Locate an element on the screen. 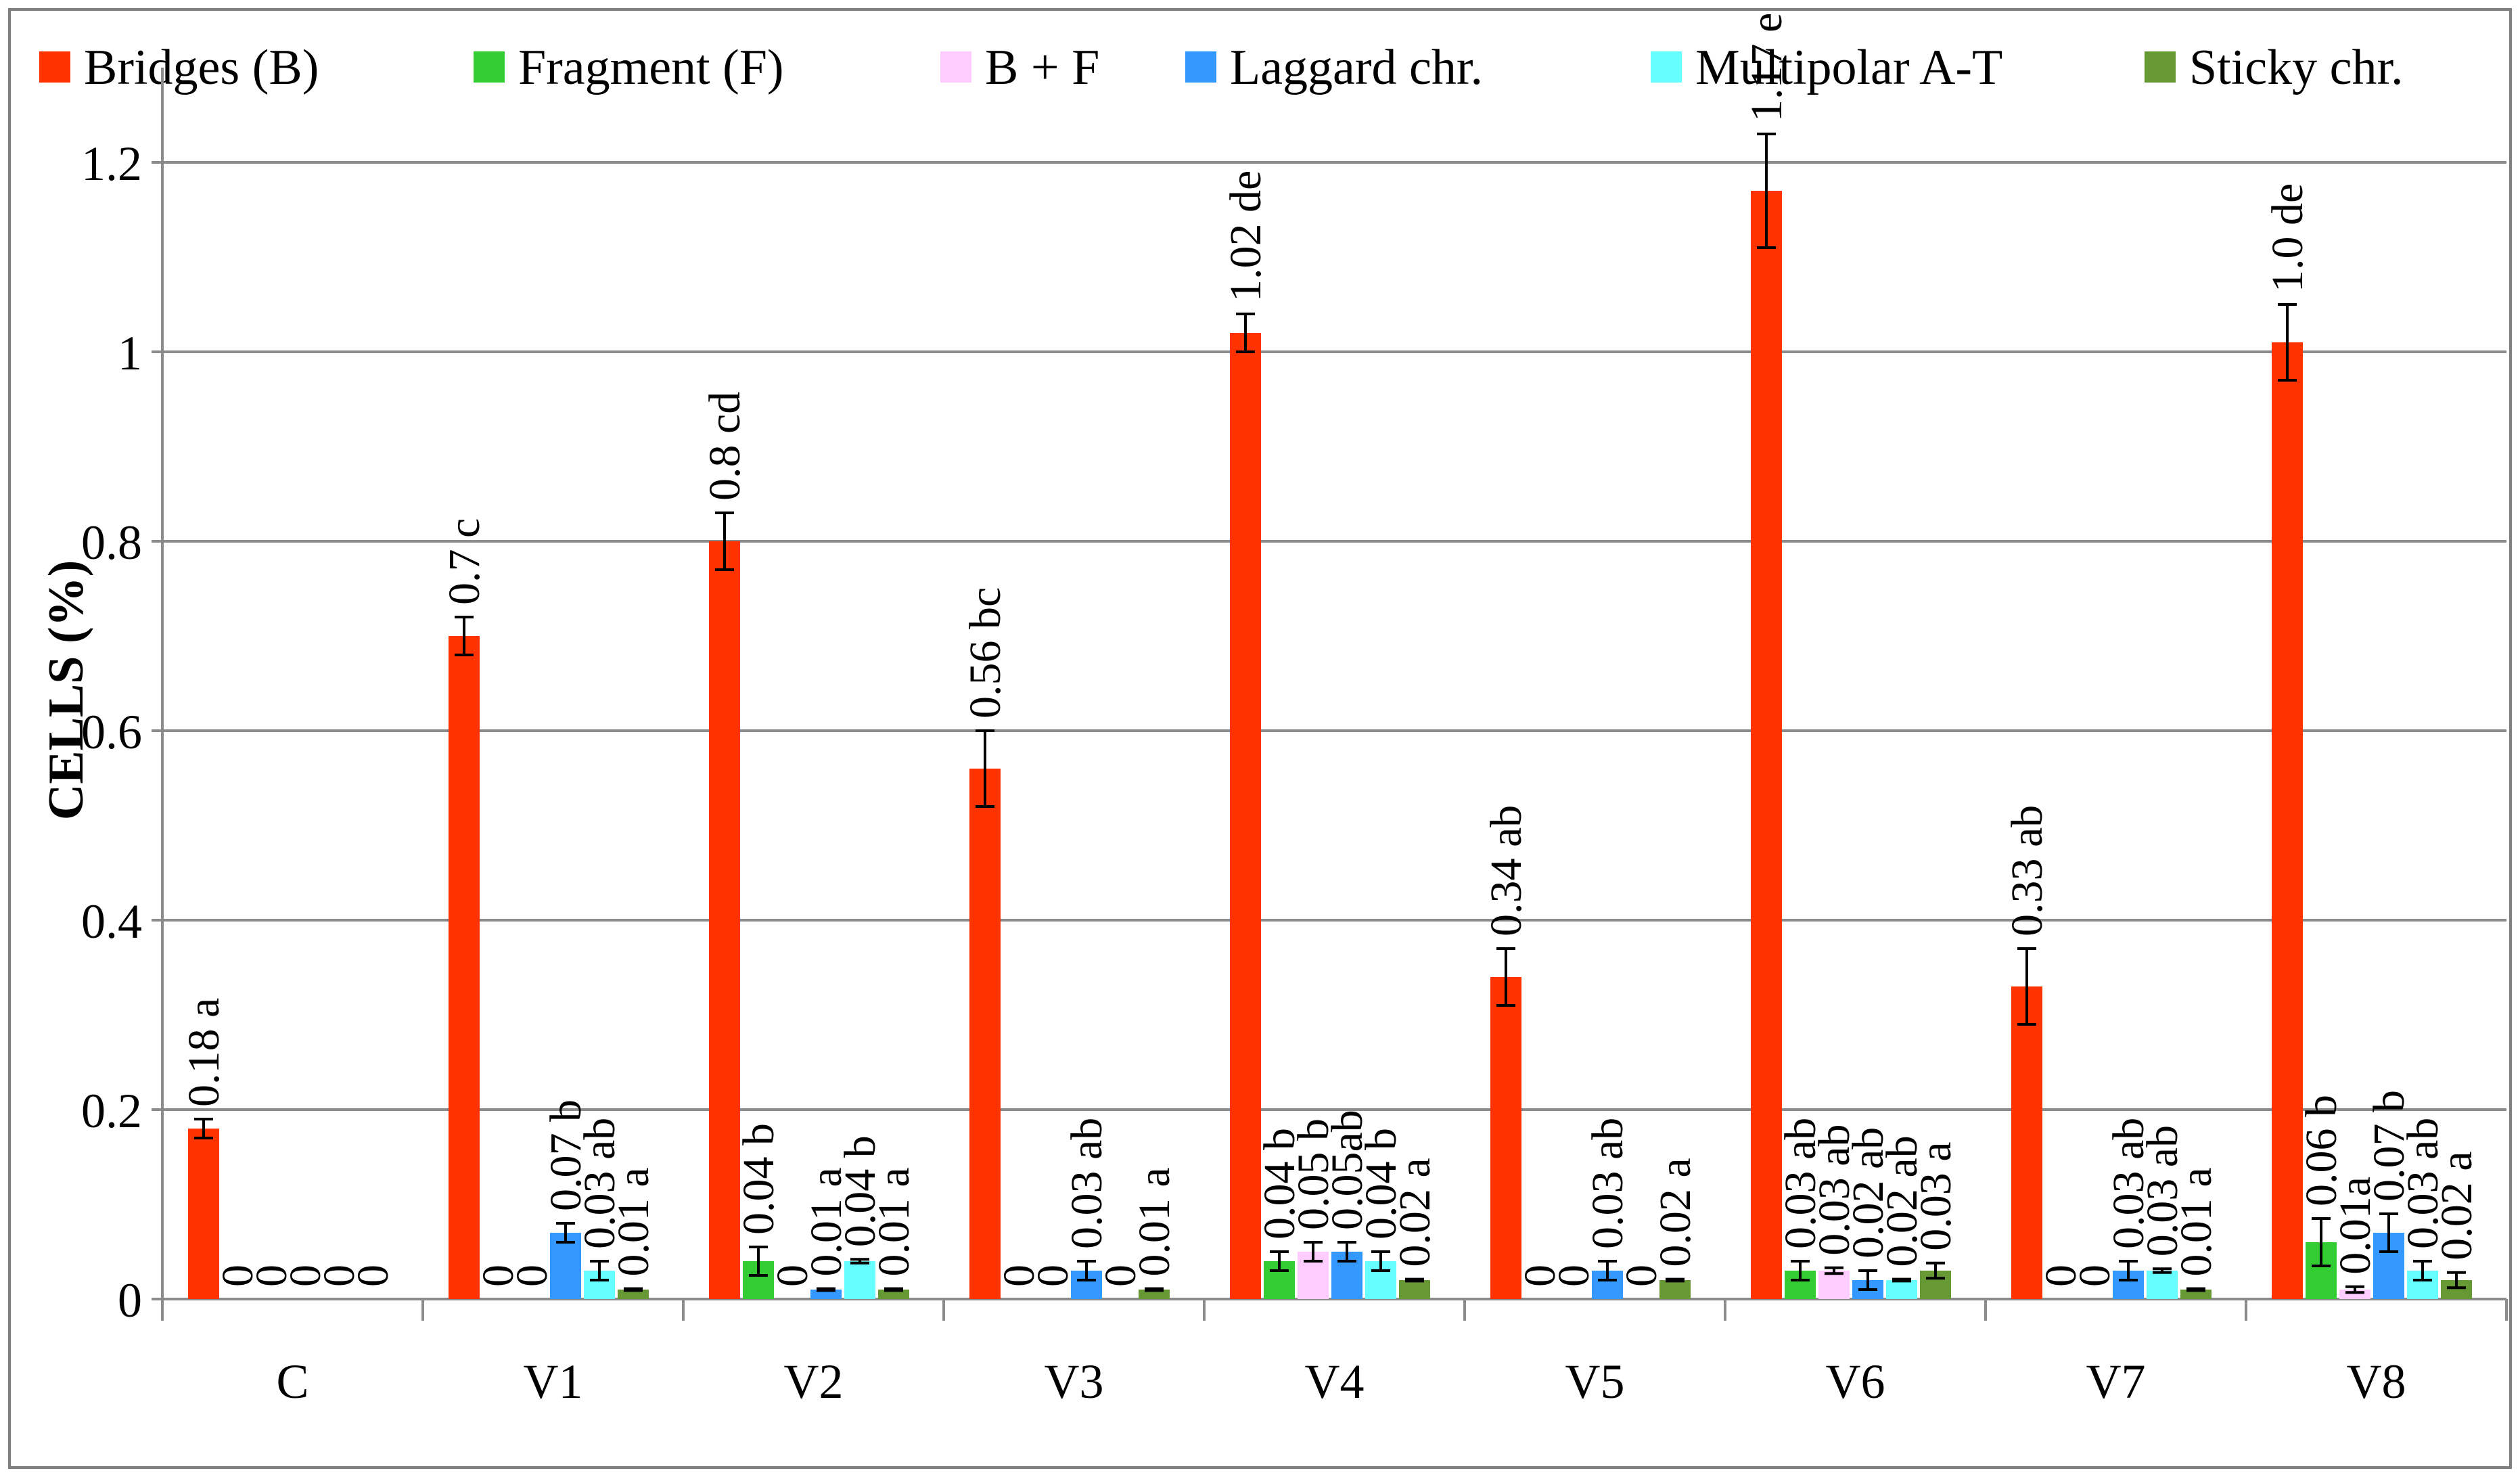  x-tick-label: C is located at coordinates (292, 1382).